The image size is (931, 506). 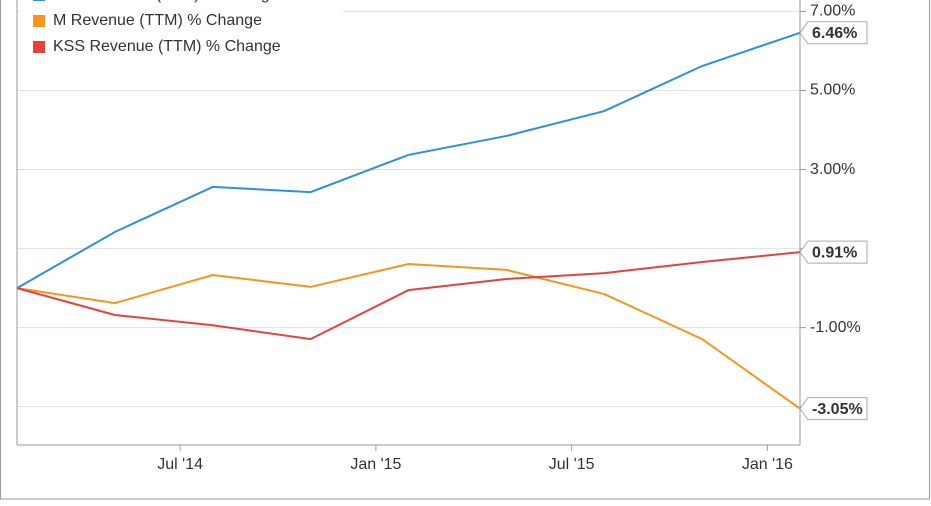 What do you see at coordinates (375, 464) in the screenshot?
I see `x-tick-label: Jan '15` at bounding box center [375, 464].